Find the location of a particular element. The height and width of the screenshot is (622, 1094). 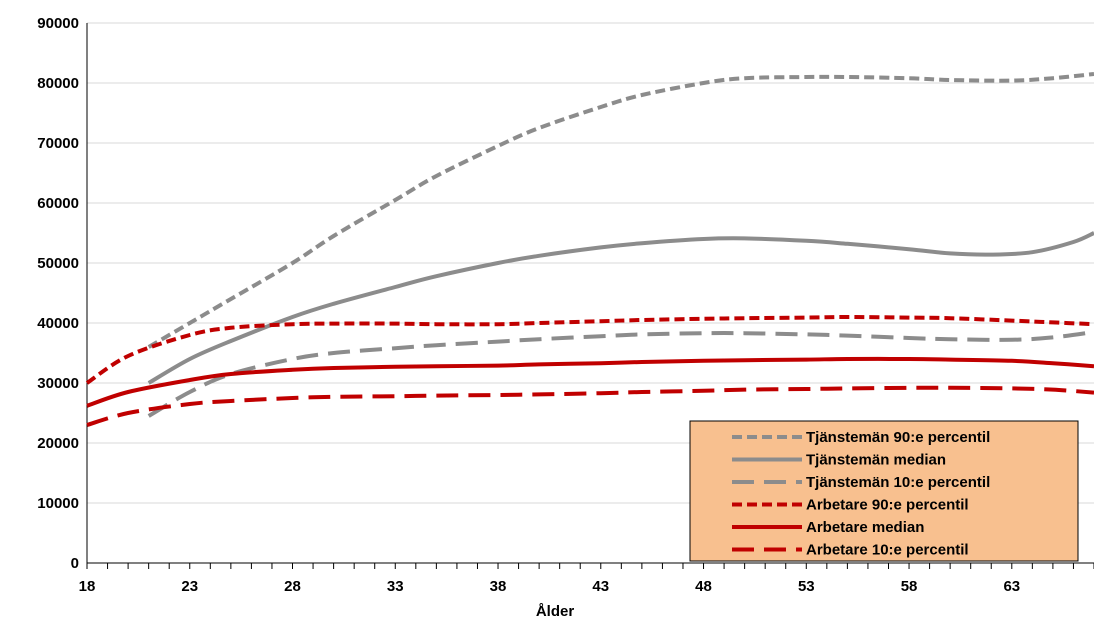

x-tick-label: 53 is located at coordinates (806, 586).